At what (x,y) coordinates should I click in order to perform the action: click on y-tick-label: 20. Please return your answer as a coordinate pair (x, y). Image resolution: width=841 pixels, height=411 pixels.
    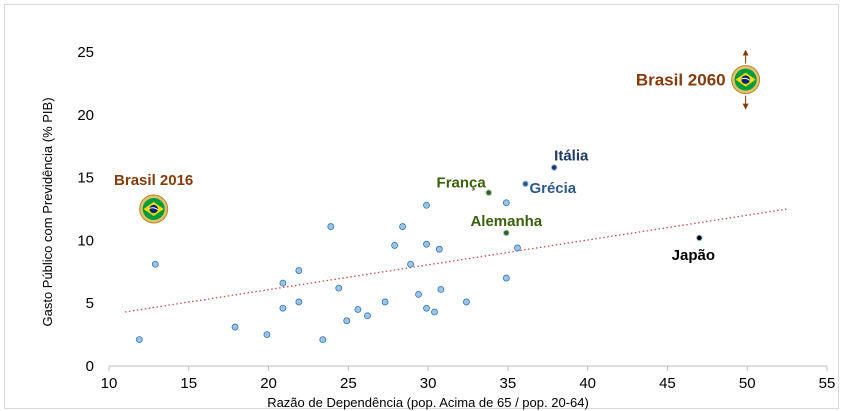
    Looking at the image, I should click on (85, 115).